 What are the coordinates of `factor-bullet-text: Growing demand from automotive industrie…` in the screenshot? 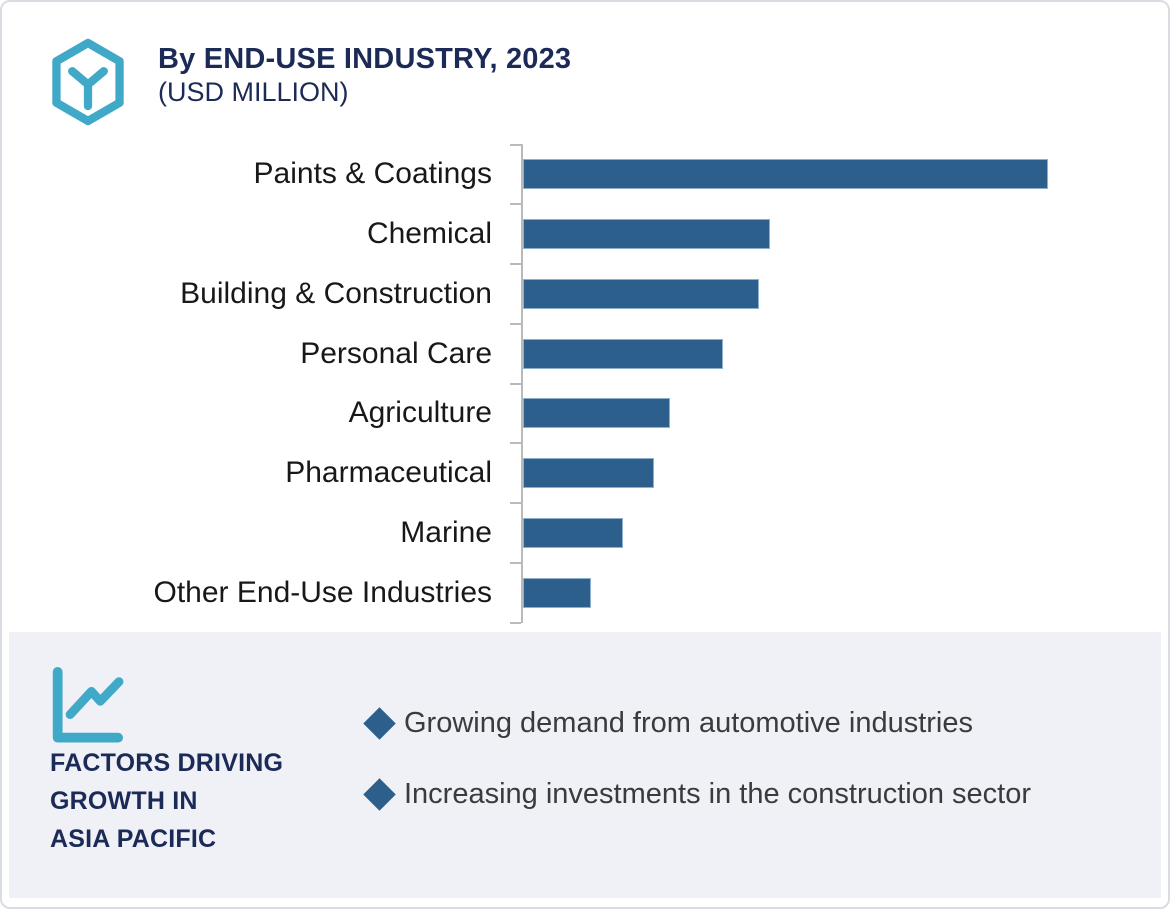 It's located at (688, 723).